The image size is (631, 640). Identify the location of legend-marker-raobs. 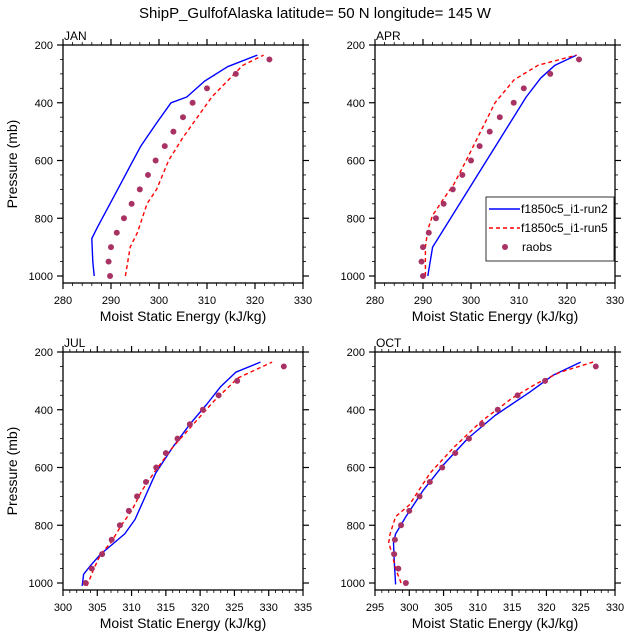
(505, 247).